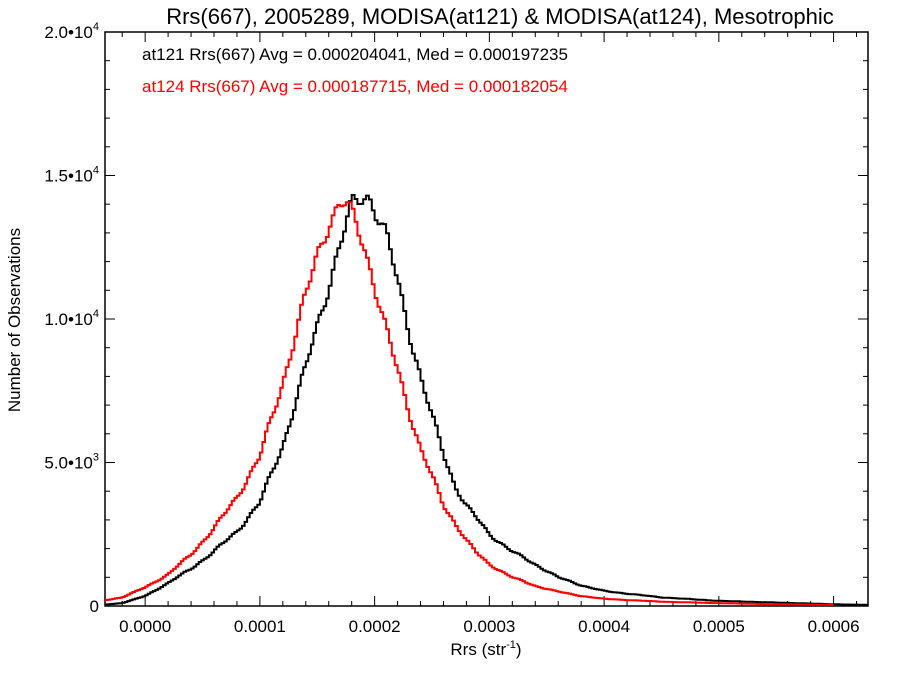 Image resolution: width=900 pixels, height=675 pixels. I want to click on y-tick-label-base: 0, so click(94, 606).